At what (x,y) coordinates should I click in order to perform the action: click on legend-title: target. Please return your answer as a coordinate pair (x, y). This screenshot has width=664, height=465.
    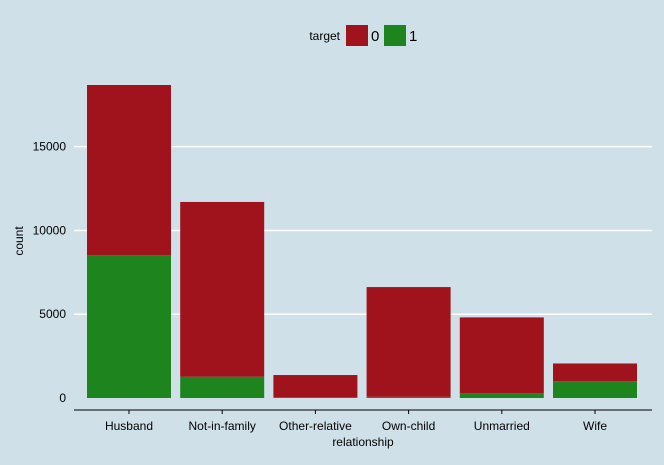
    Looking at the image, I should click on (324, 36).